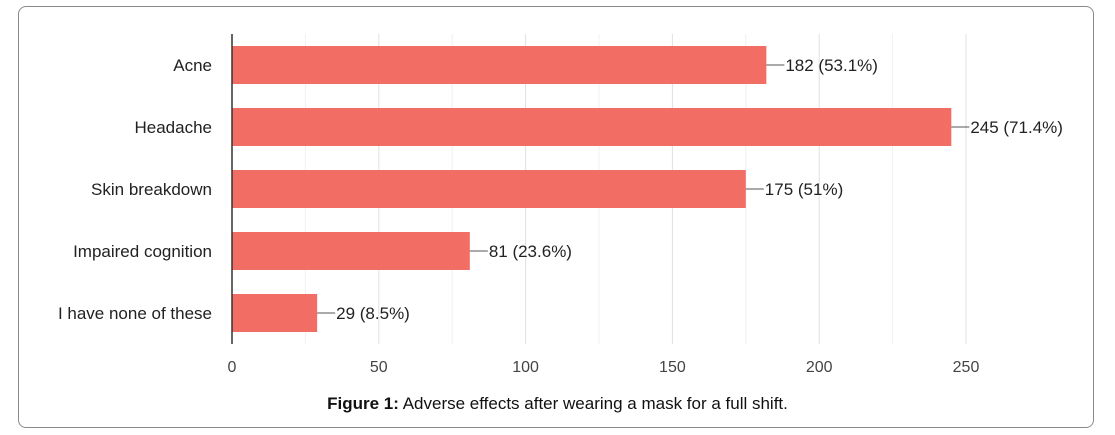 Image resolution: width=1115 pixels, height=435 pixels. What do you see at coordinates (525, 367) in the screenshot?
I see `x-tick-label: 100` at bounding box center [525, 367].